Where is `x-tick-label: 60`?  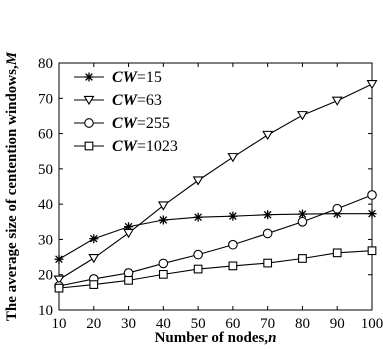
x-tick-label: 60 is located at coordinates (232, 324).